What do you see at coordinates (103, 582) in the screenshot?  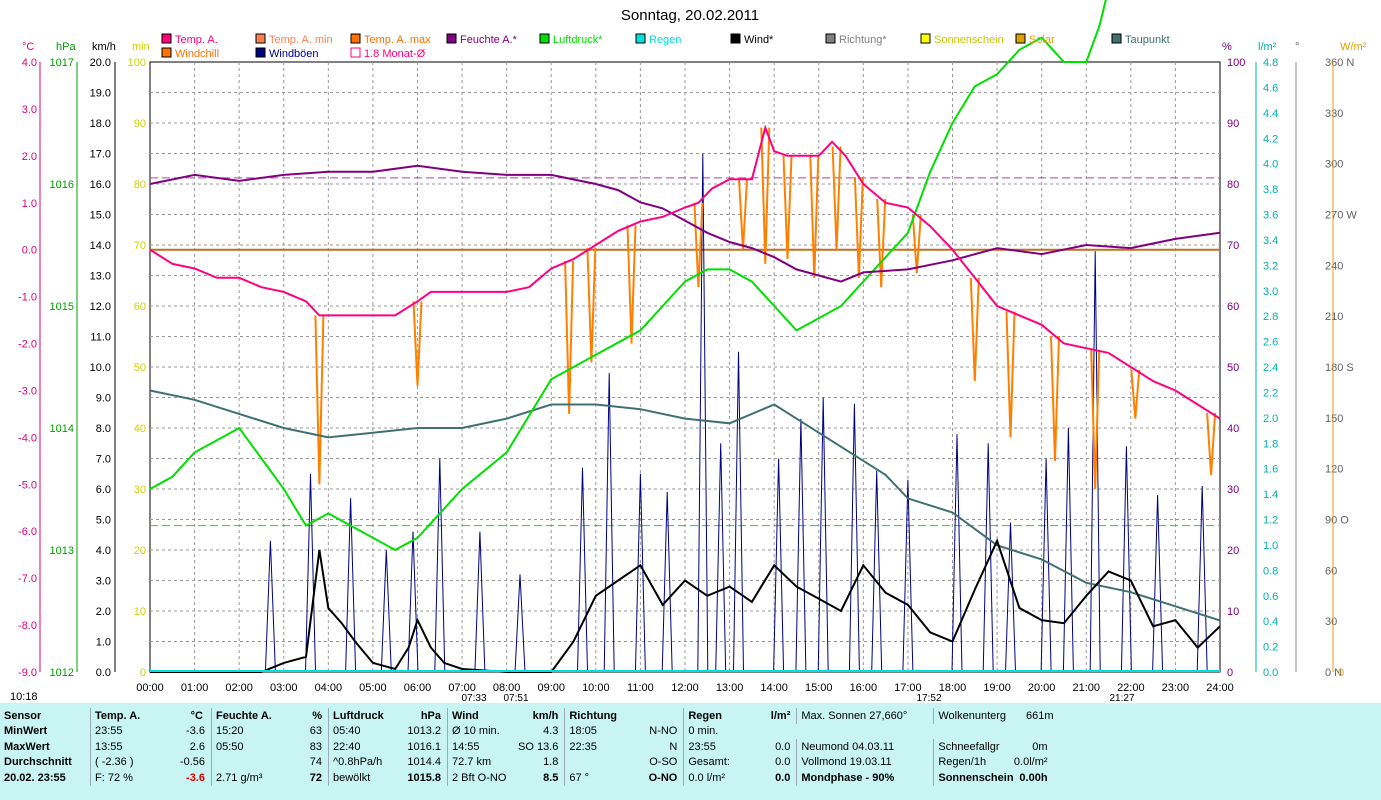 I see `tick-label-wind: 3.0` at bounding box center [103, 582].